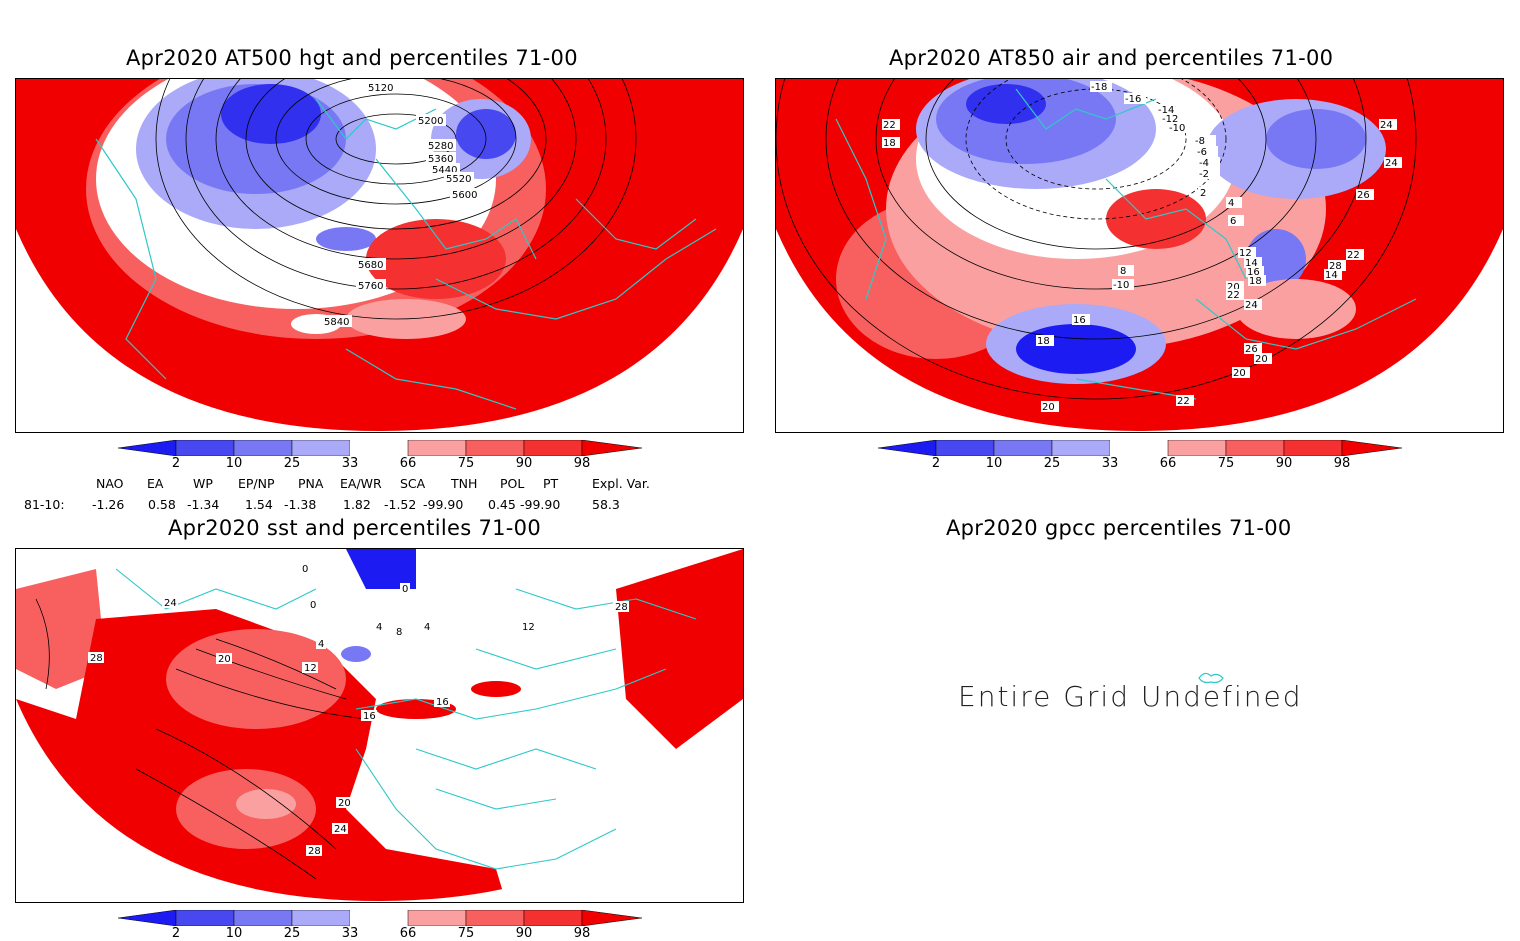 The width and height of the screenshot is (1520, 941). I want to click on contour-label: -10, so click(1177, 128).